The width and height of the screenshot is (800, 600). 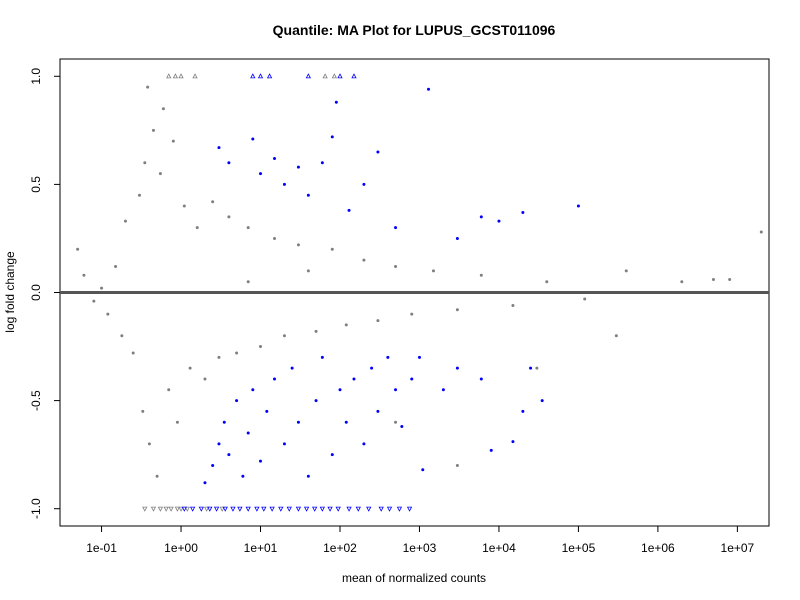 I want to click on x-tick-label: 1e+07, so click(x=738, y=548).